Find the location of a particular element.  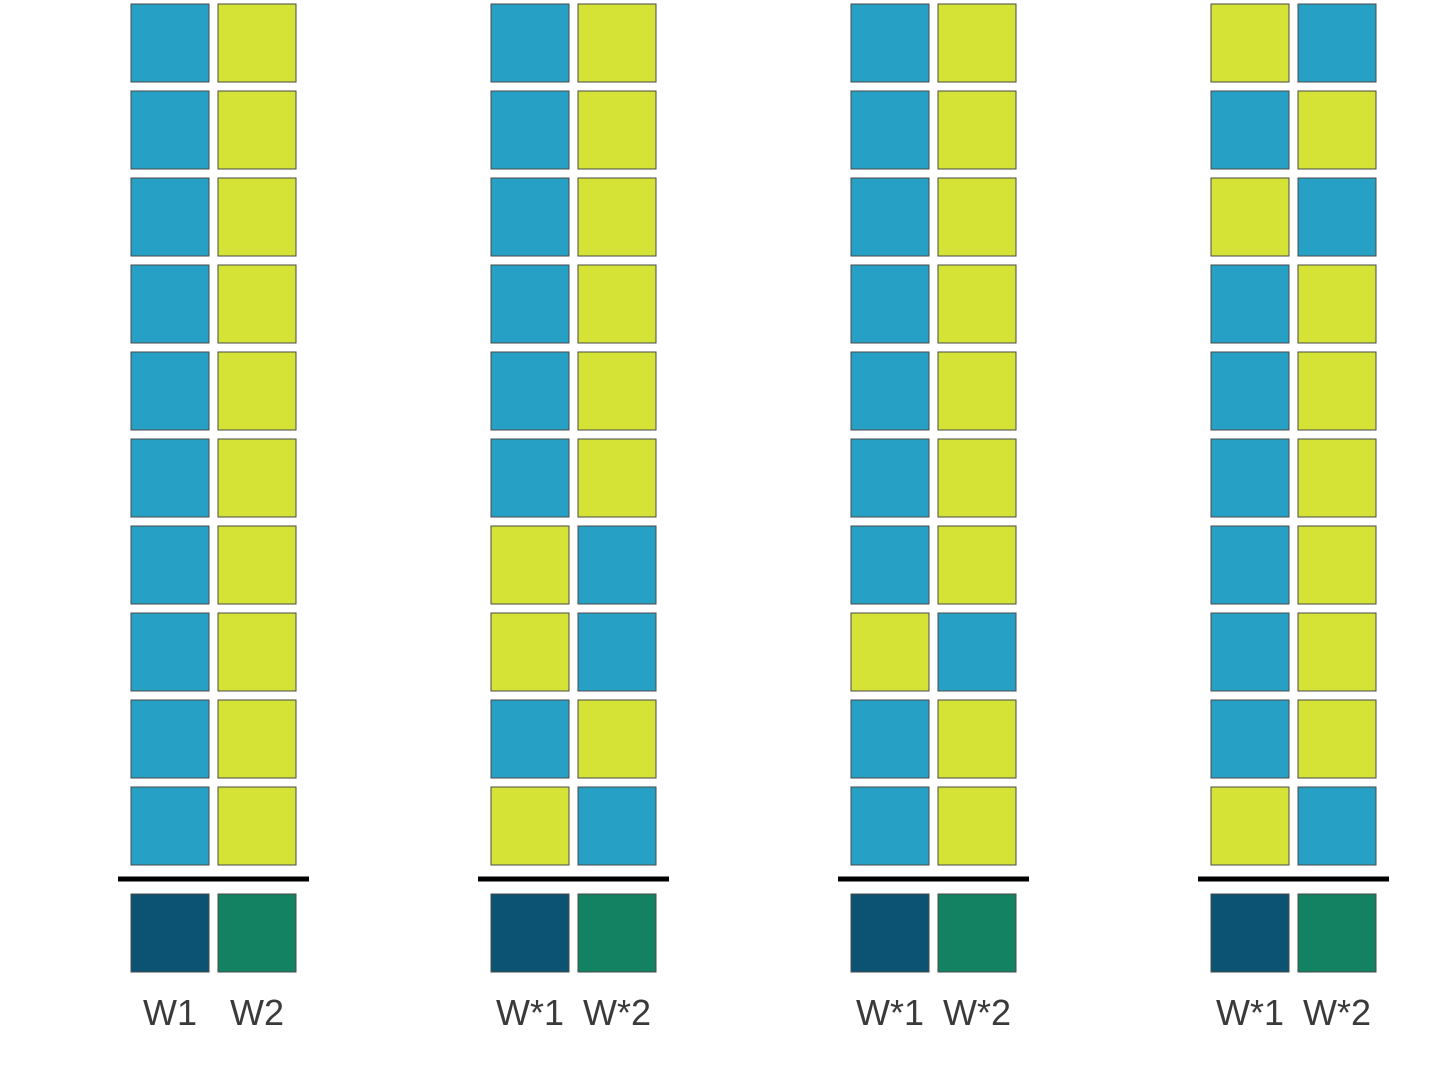

column-group: W1 W2 is located at coordinates (213, 518).